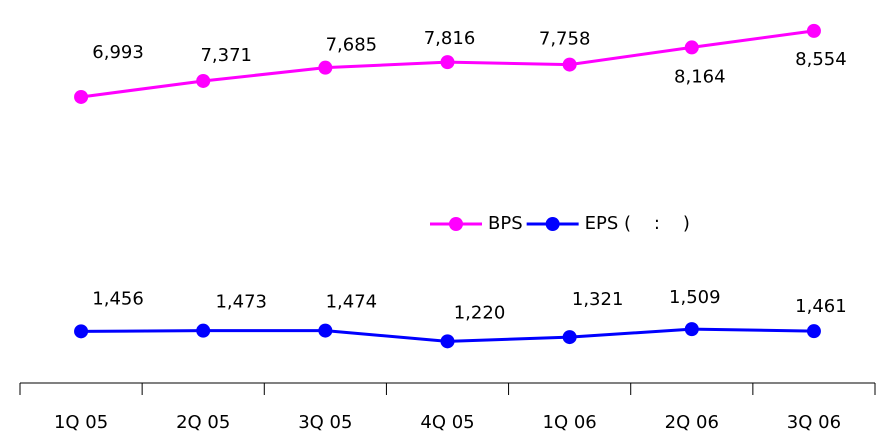  Describe the element at coordinates (637, 223) in the screenshot. I see `legend-label: EPS ( : )` at that location.